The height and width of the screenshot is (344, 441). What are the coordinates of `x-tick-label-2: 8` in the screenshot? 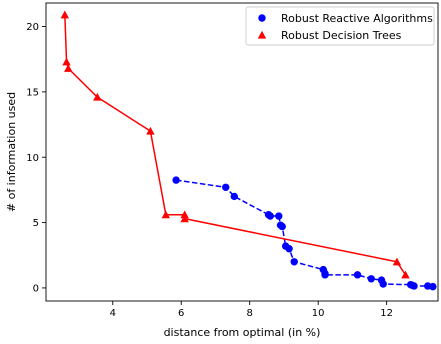 It's located at (250, 313).